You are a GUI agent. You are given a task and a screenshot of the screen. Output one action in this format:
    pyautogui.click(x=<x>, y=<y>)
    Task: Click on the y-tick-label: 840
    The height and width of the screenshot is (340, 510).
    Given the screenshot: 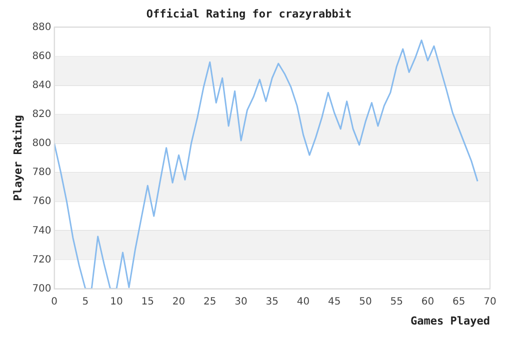 What is the action you would take?
    pyautogui.click(x=42, y=85)
    